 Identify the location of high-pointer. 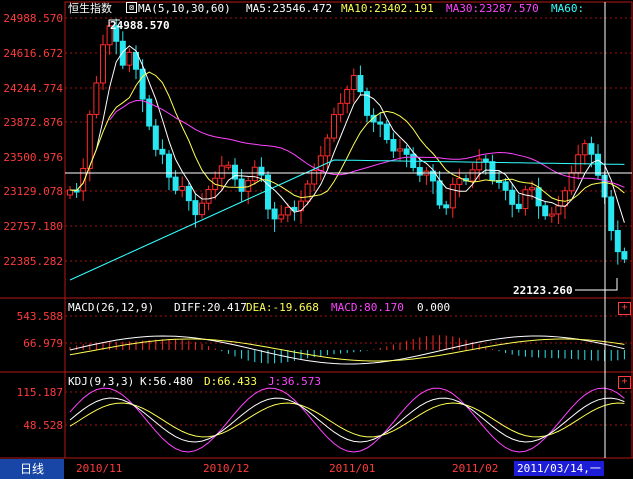
(114, 23).